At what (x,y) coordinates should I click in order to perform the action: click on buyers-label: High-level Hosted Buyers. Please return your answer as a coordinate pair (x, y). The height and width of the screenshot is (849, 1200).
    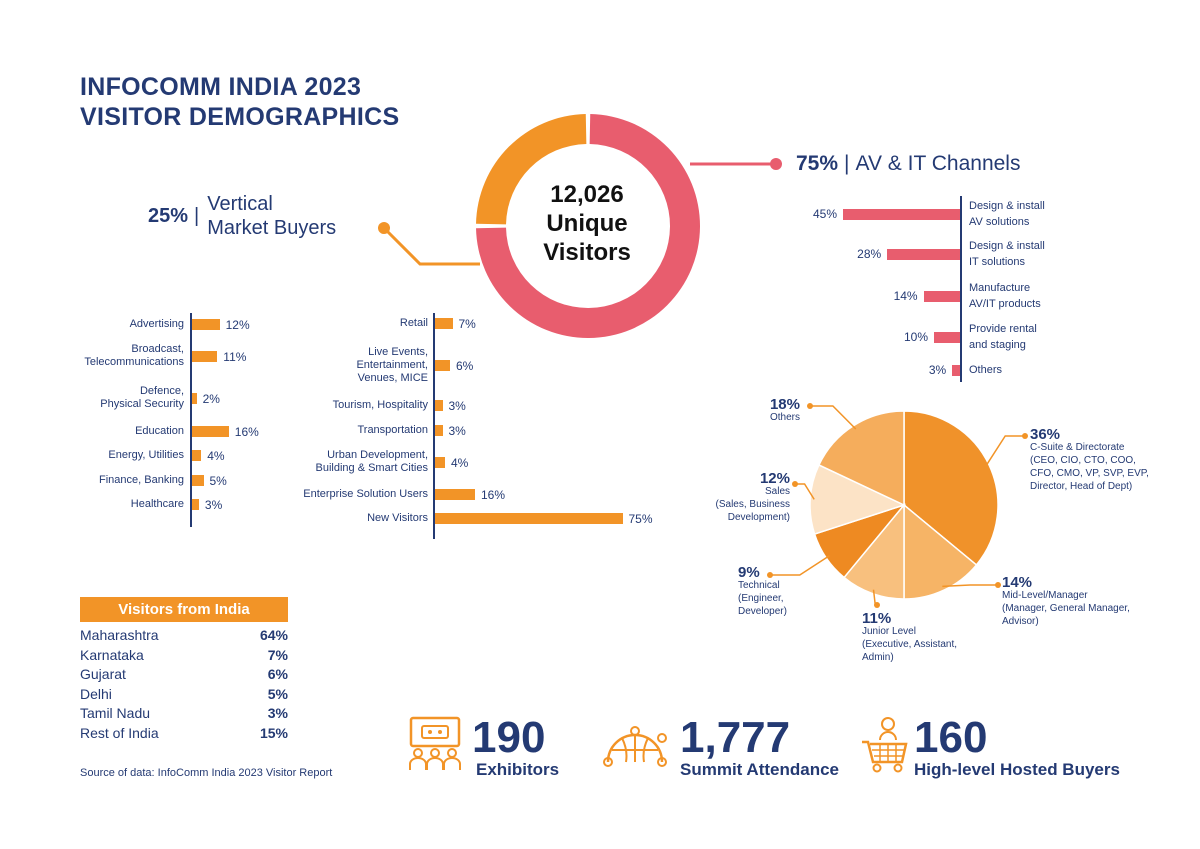
    Looking at the image, I should click on (1017, 769).